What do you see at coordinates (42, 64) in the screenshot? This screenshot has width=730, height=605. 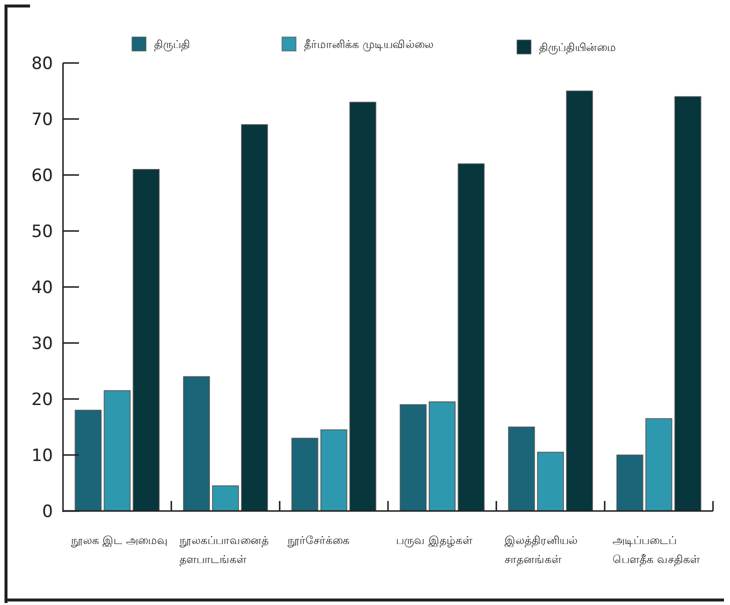 I see `y-tick-label: 80` at bounding box center [42, 64].